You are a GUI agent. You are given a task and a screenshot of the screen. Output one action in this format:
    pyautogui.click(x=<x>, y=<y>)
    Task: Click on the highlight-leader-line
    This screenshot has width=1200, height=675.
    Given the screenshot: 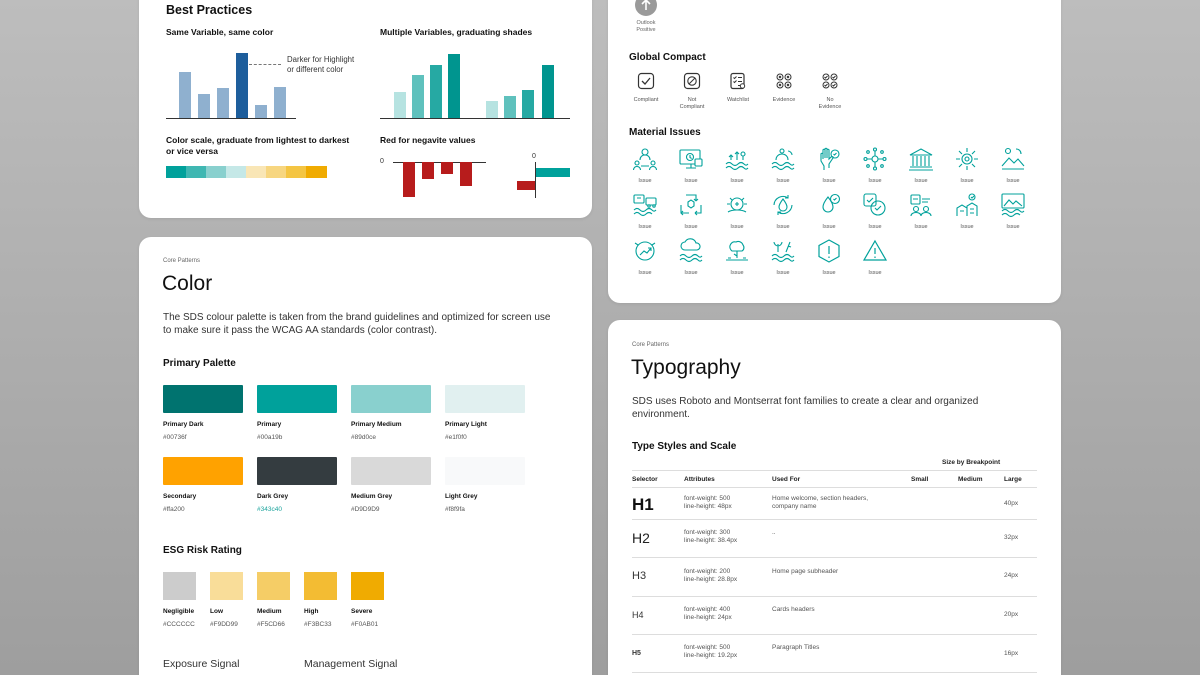 What is the action you would take?
    pyautogui.click(x=265, y=64)
    